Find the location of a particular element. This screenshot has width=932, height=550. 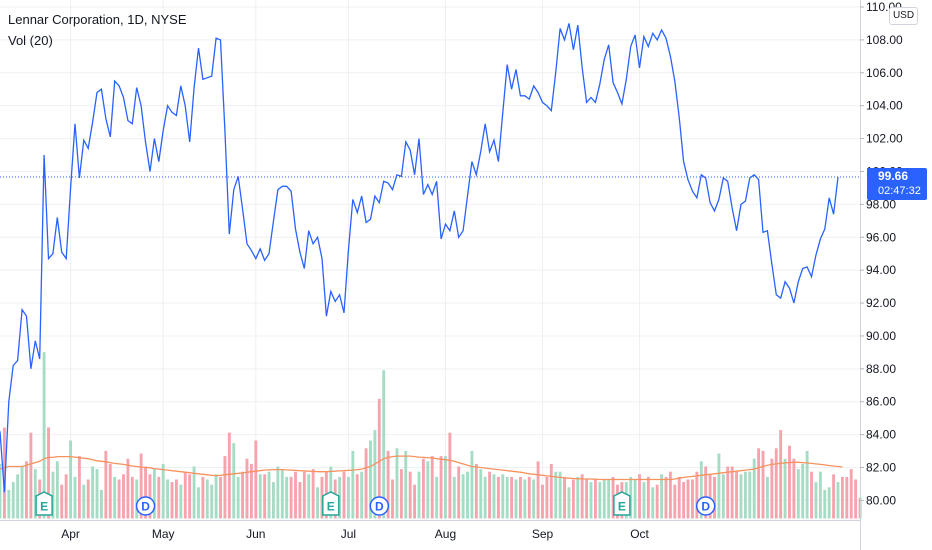

last-price-value: 99.66 is located at coordinates (893, 176).